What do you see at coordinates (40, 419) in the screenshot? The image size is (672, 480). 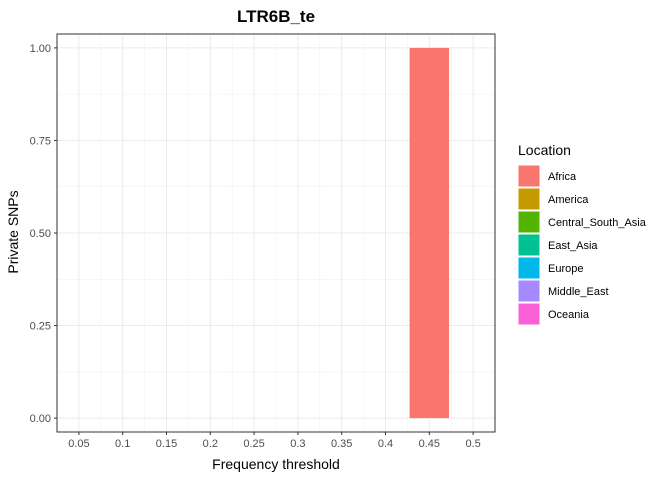 I see `y-tick-label: 0.00` at bounding box center [40, 419].